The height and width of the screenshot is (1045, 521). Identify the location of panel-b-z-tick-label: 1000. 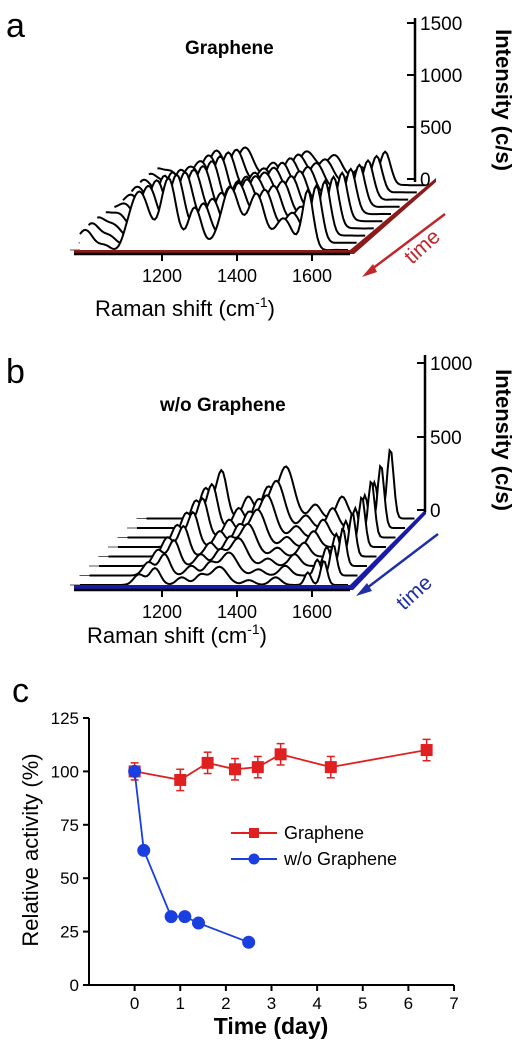
(451, 364).